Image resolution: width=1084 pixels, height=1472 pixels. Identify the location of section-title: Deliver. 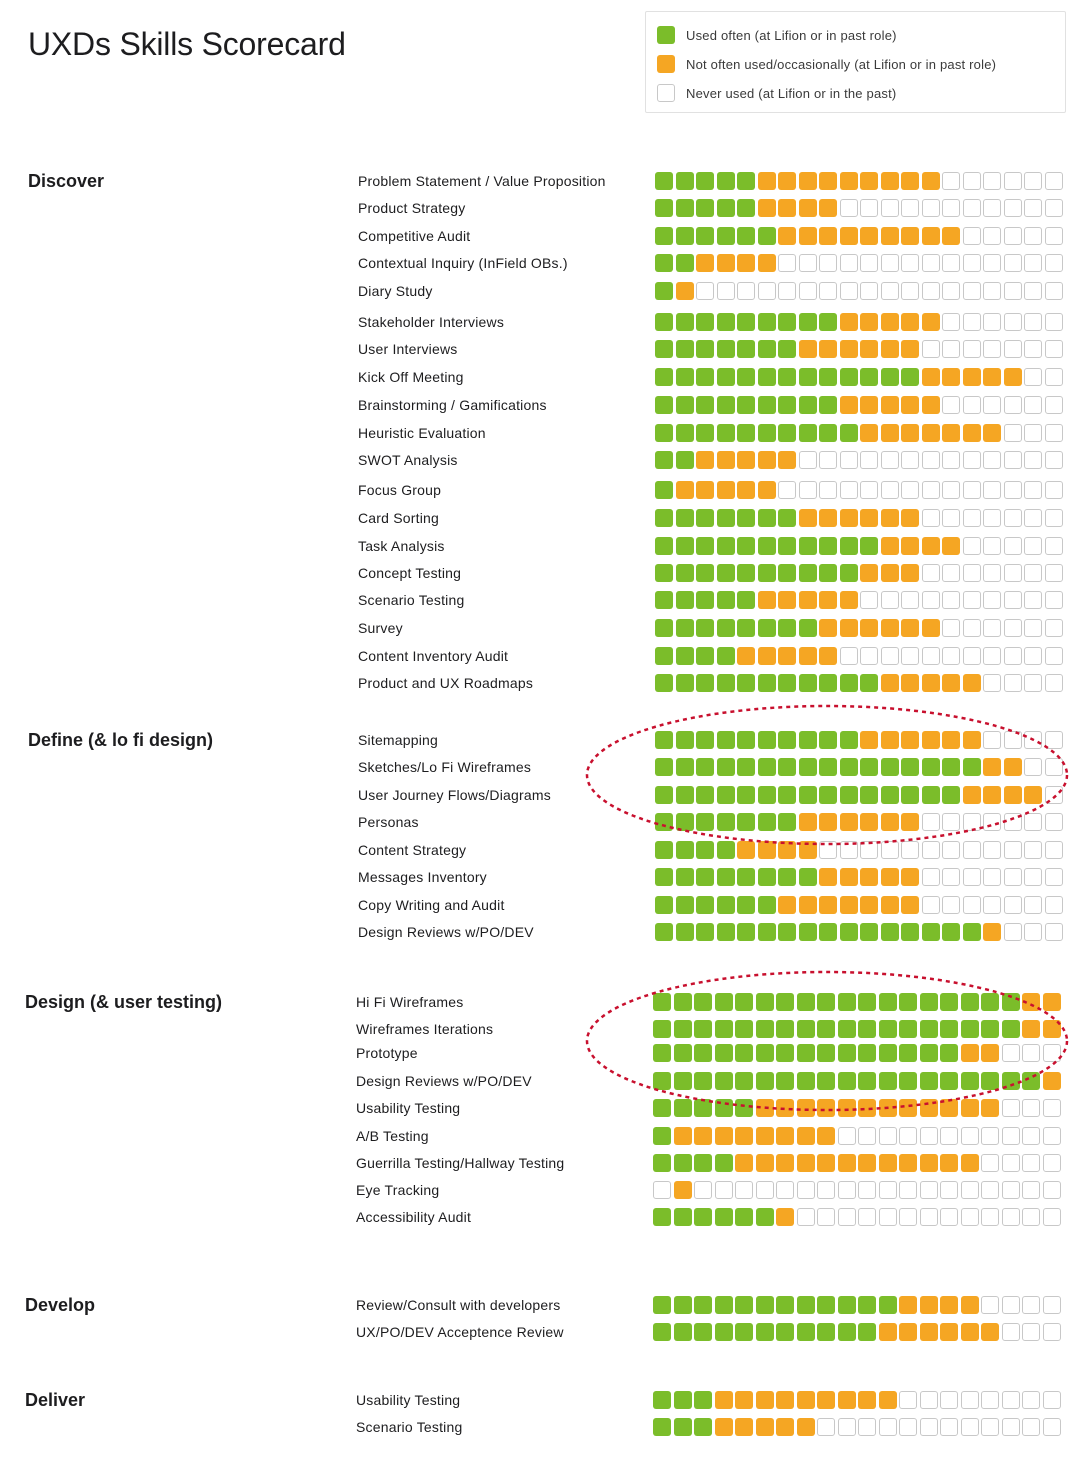
(55, 1400).